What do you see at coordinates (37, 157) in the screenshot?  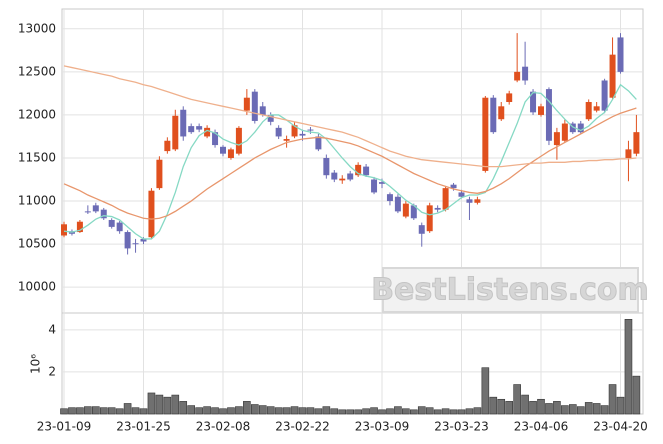 I see `y-tick-label: 11500` at bounding box center [37, 157].